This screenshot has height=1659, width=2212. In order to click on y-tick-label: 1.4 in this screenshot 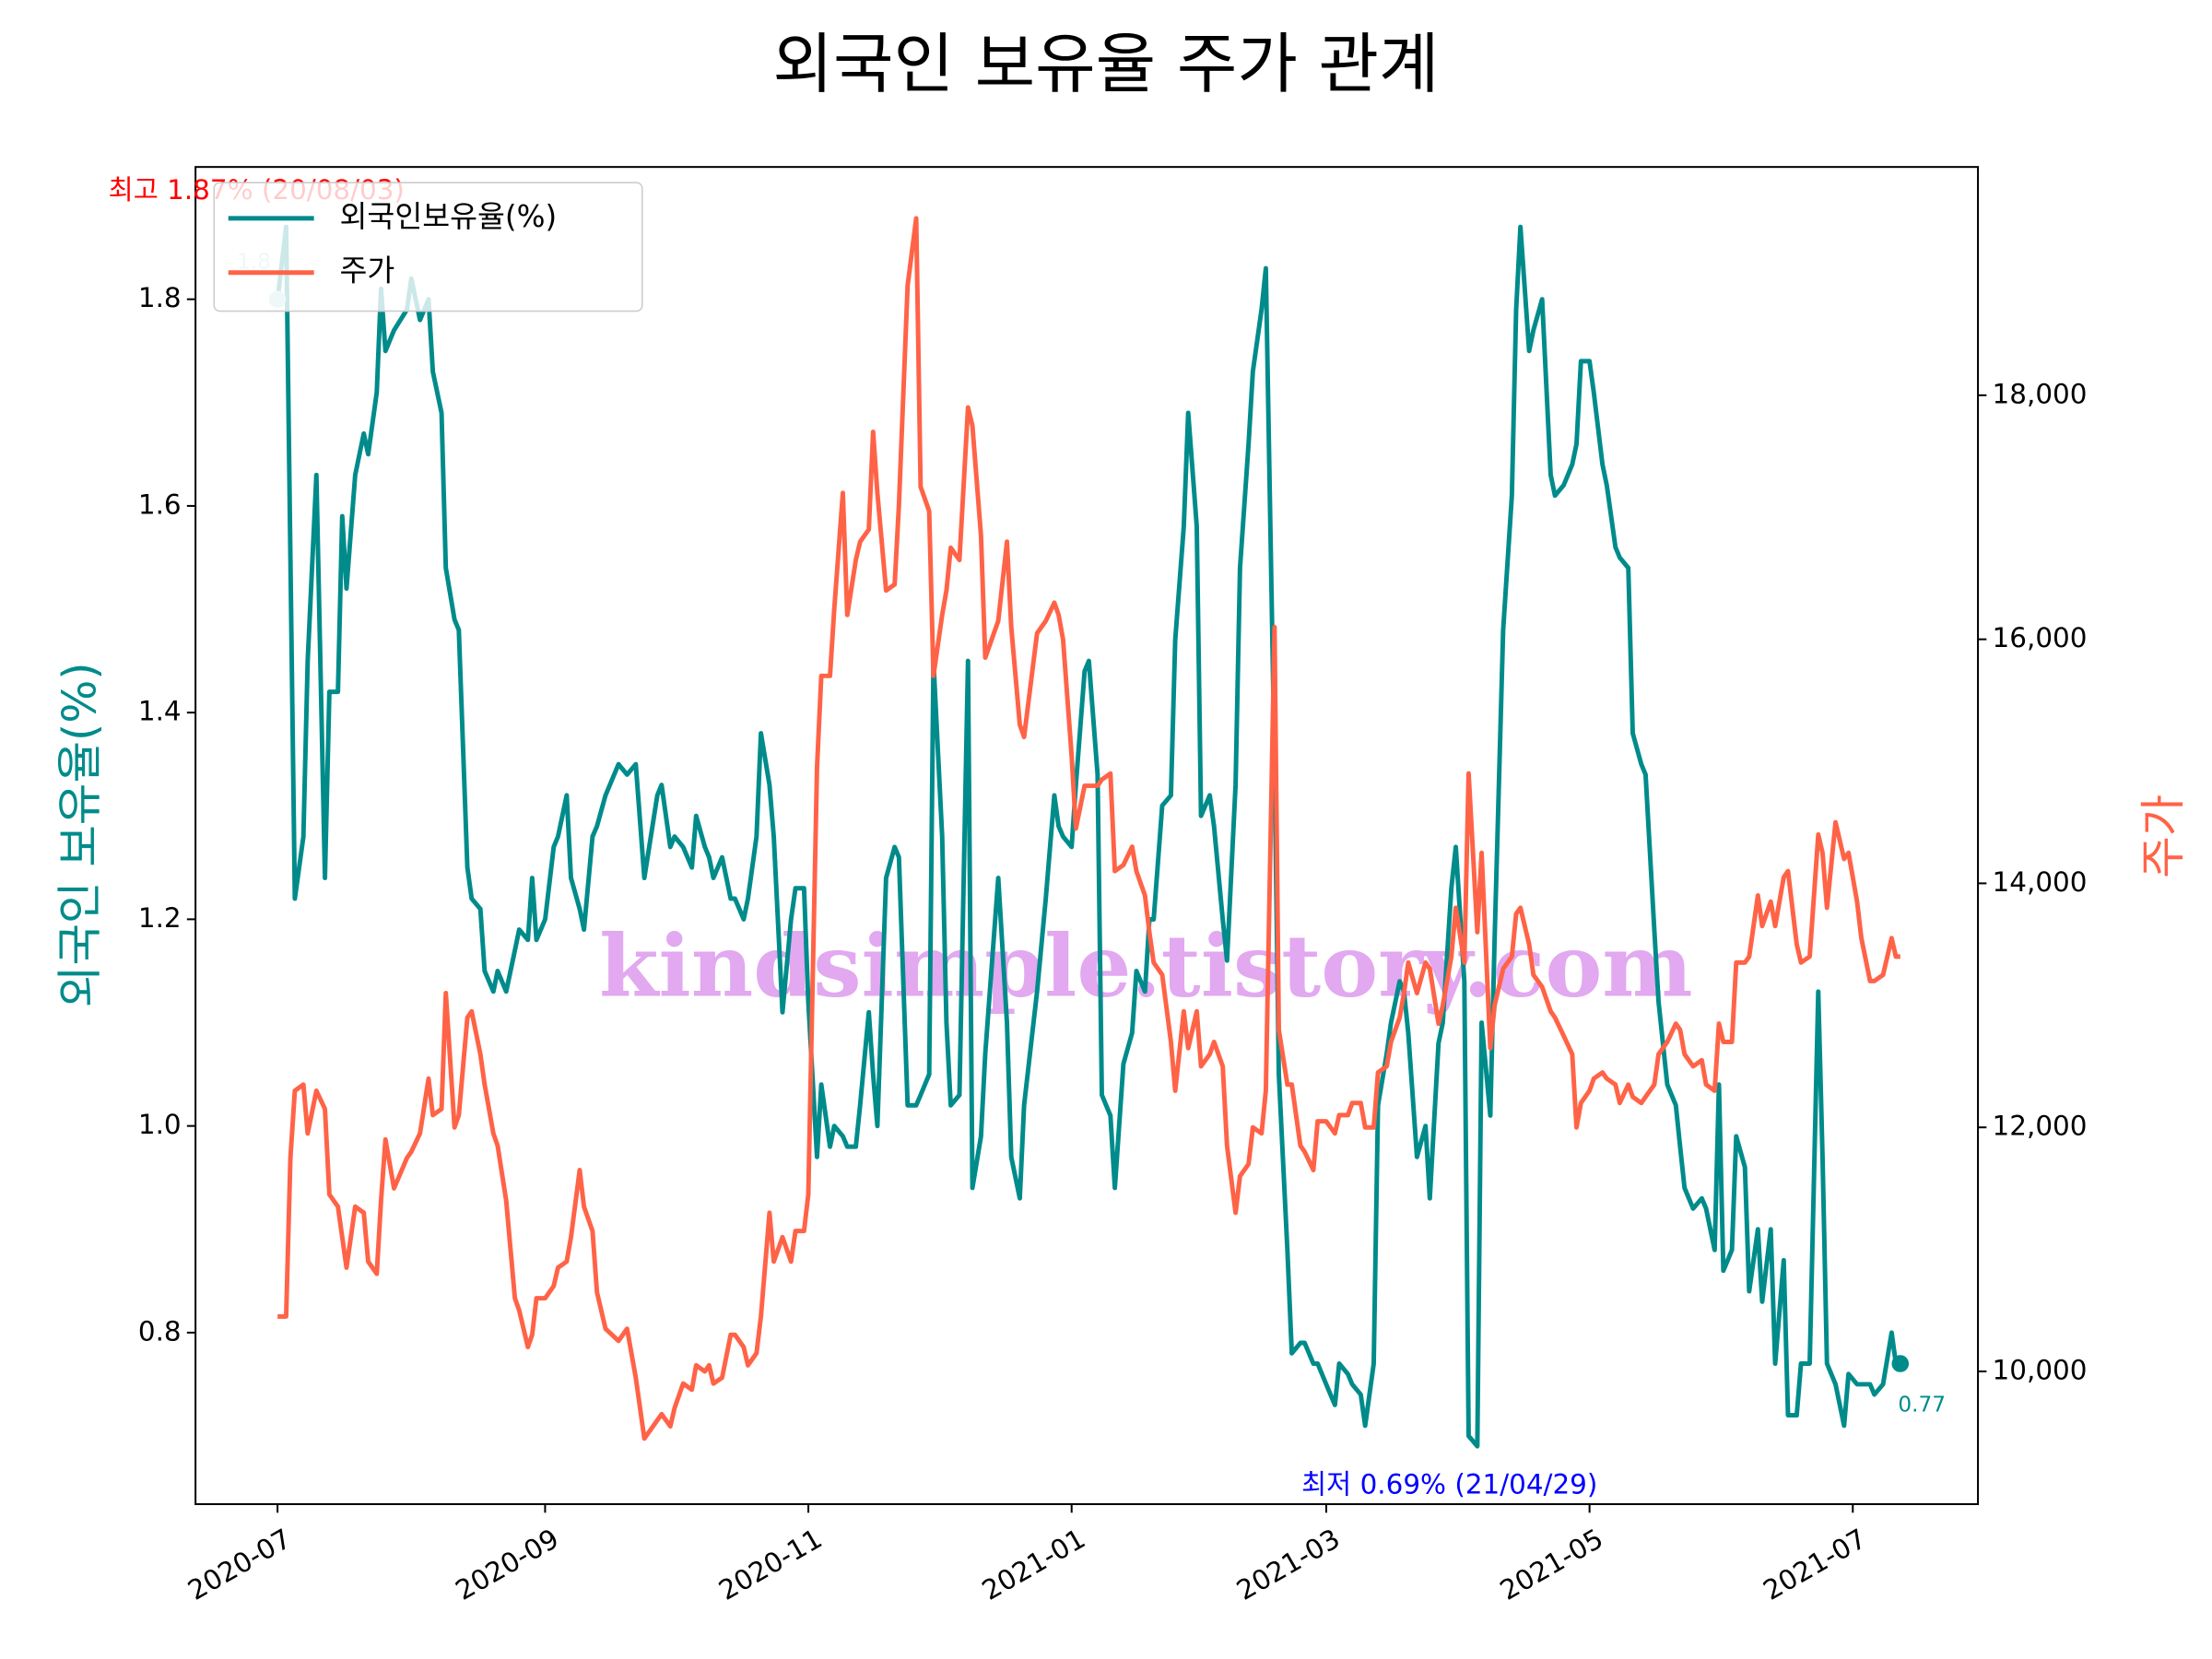, I will do `click(160, 711)`.